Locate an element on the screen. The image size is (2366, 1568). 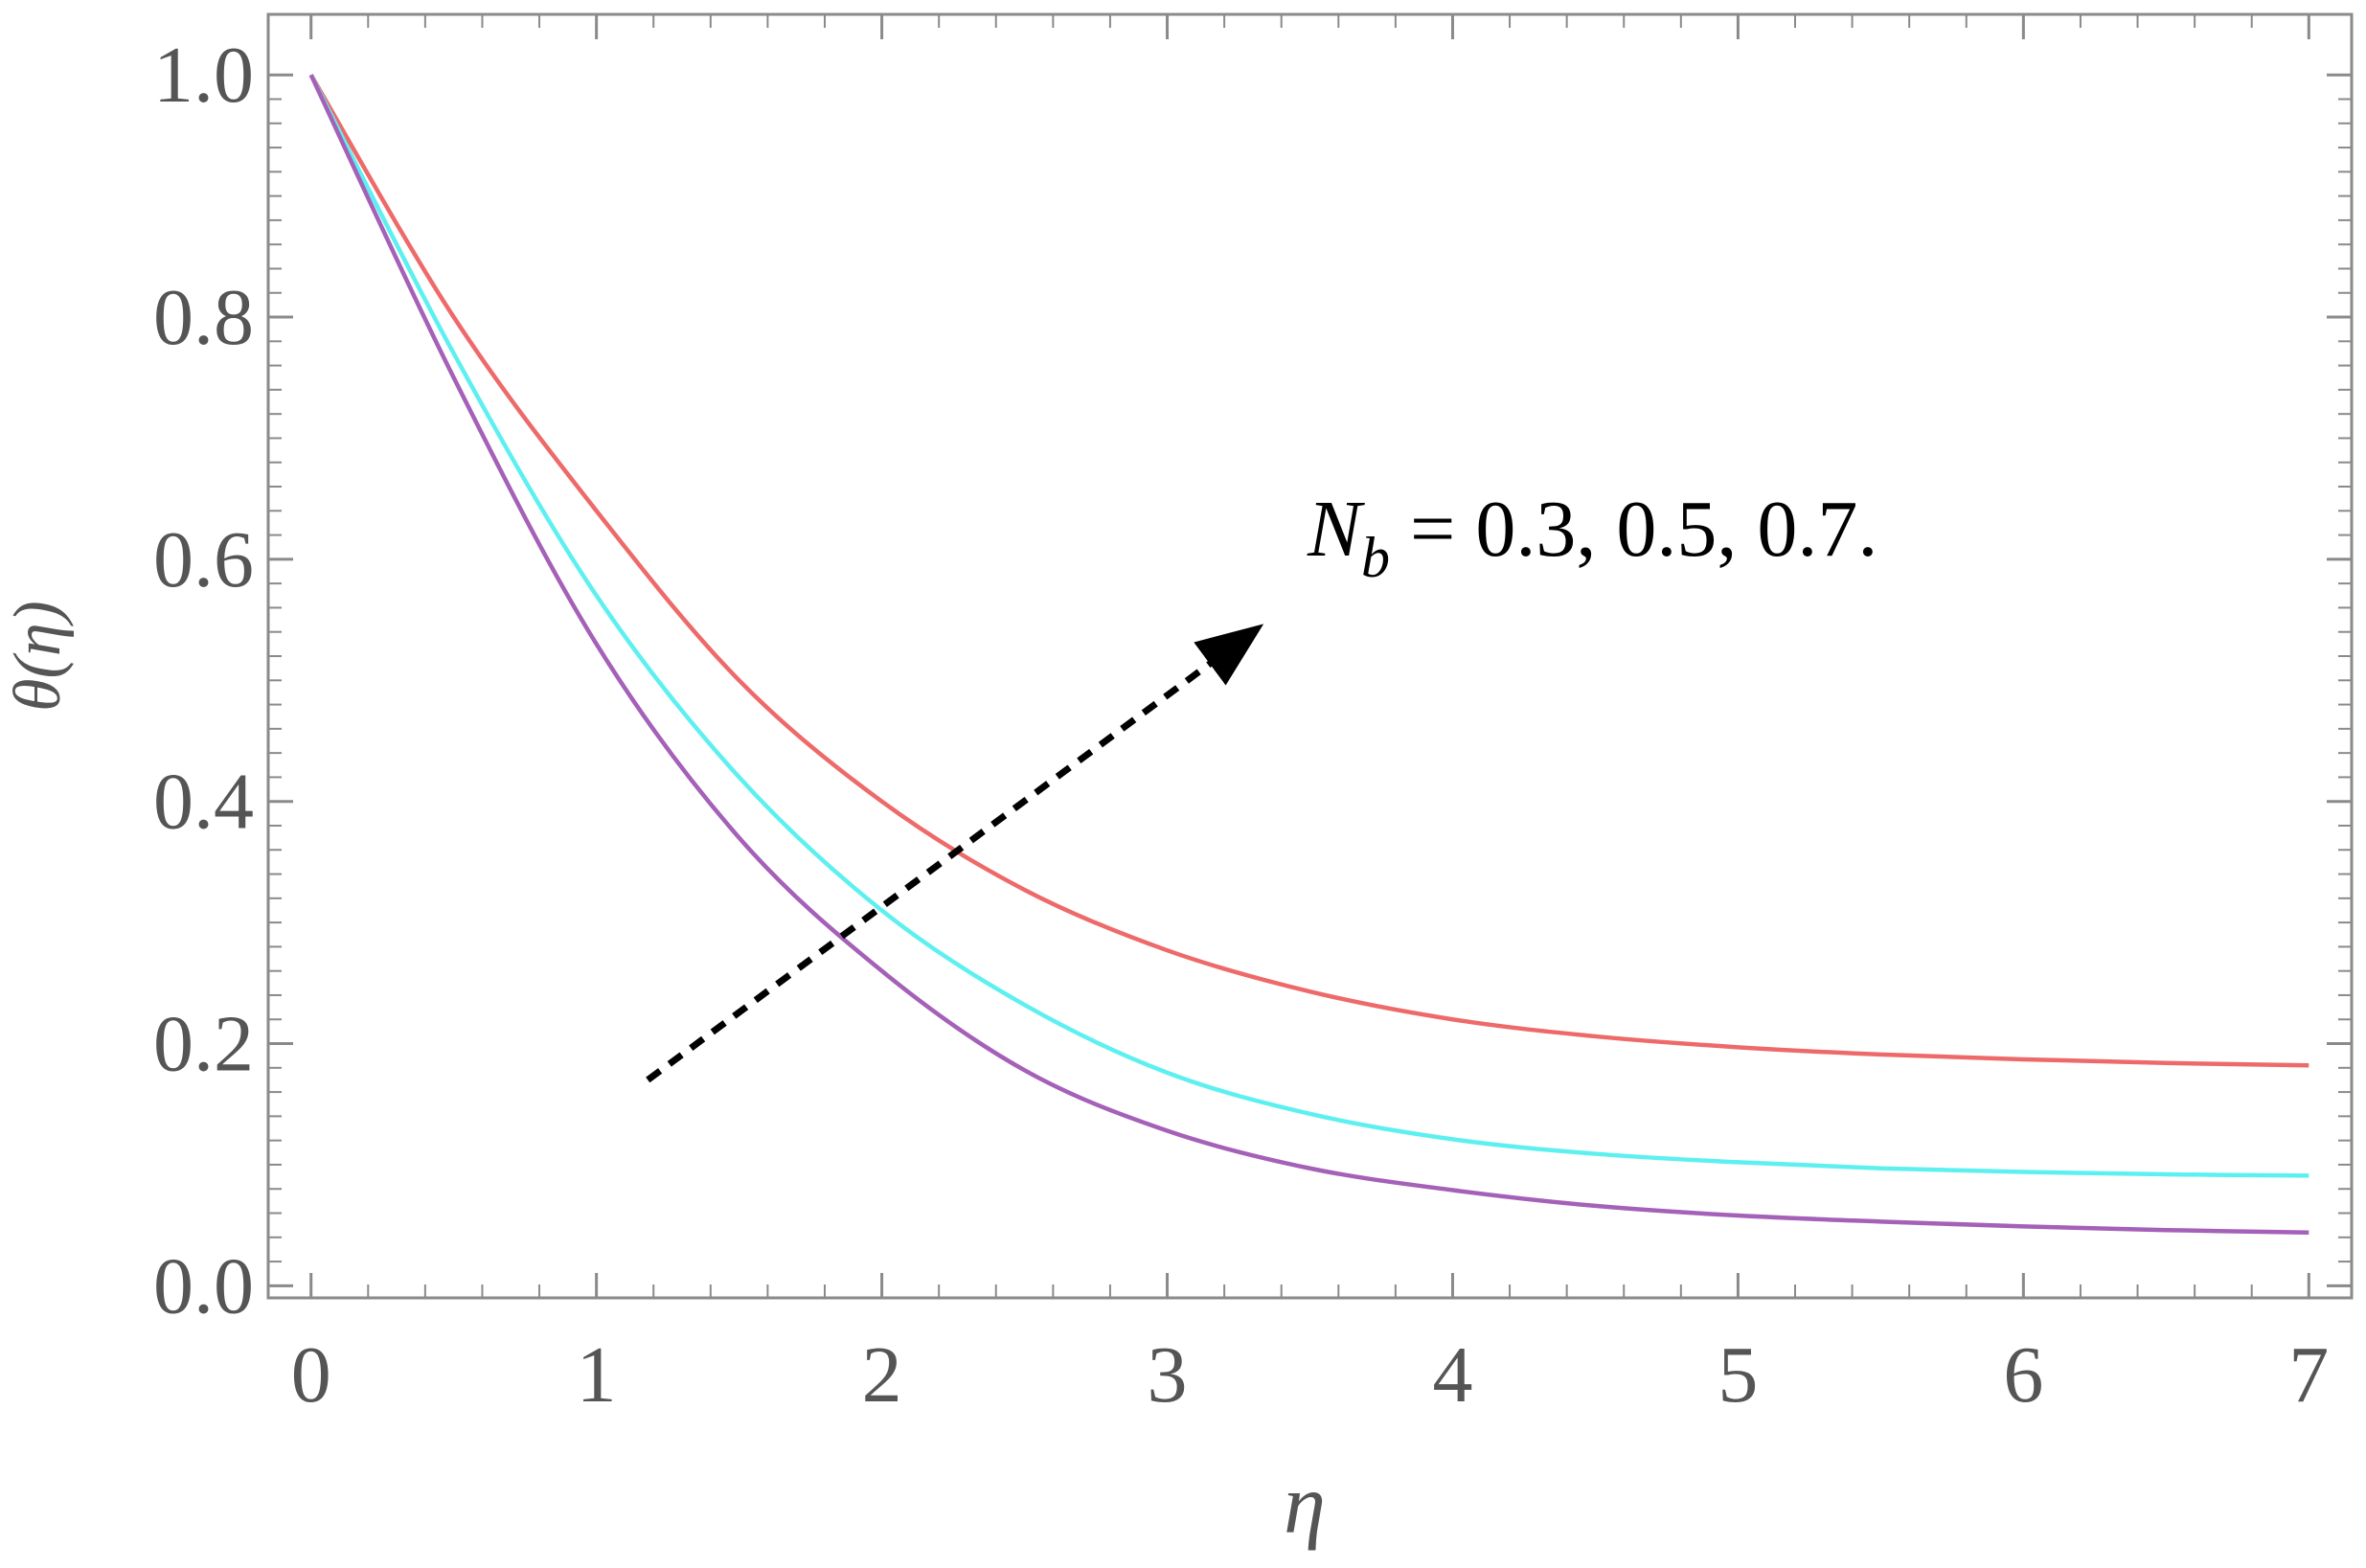
x-tick-label: 2 is located at coordinates (882, 1375).